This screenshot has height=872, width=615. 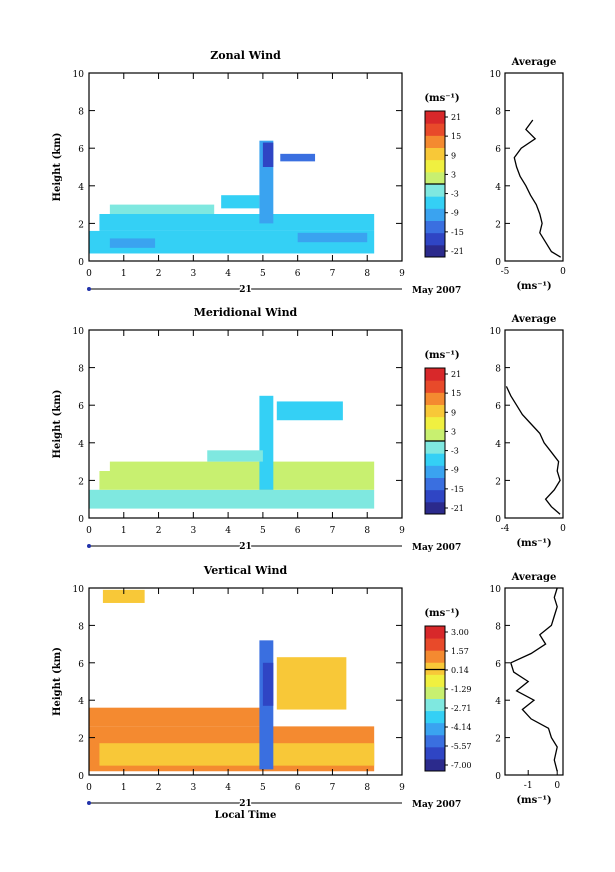 I want to click on y-tick-label: 4, so click(x=81, y=188).